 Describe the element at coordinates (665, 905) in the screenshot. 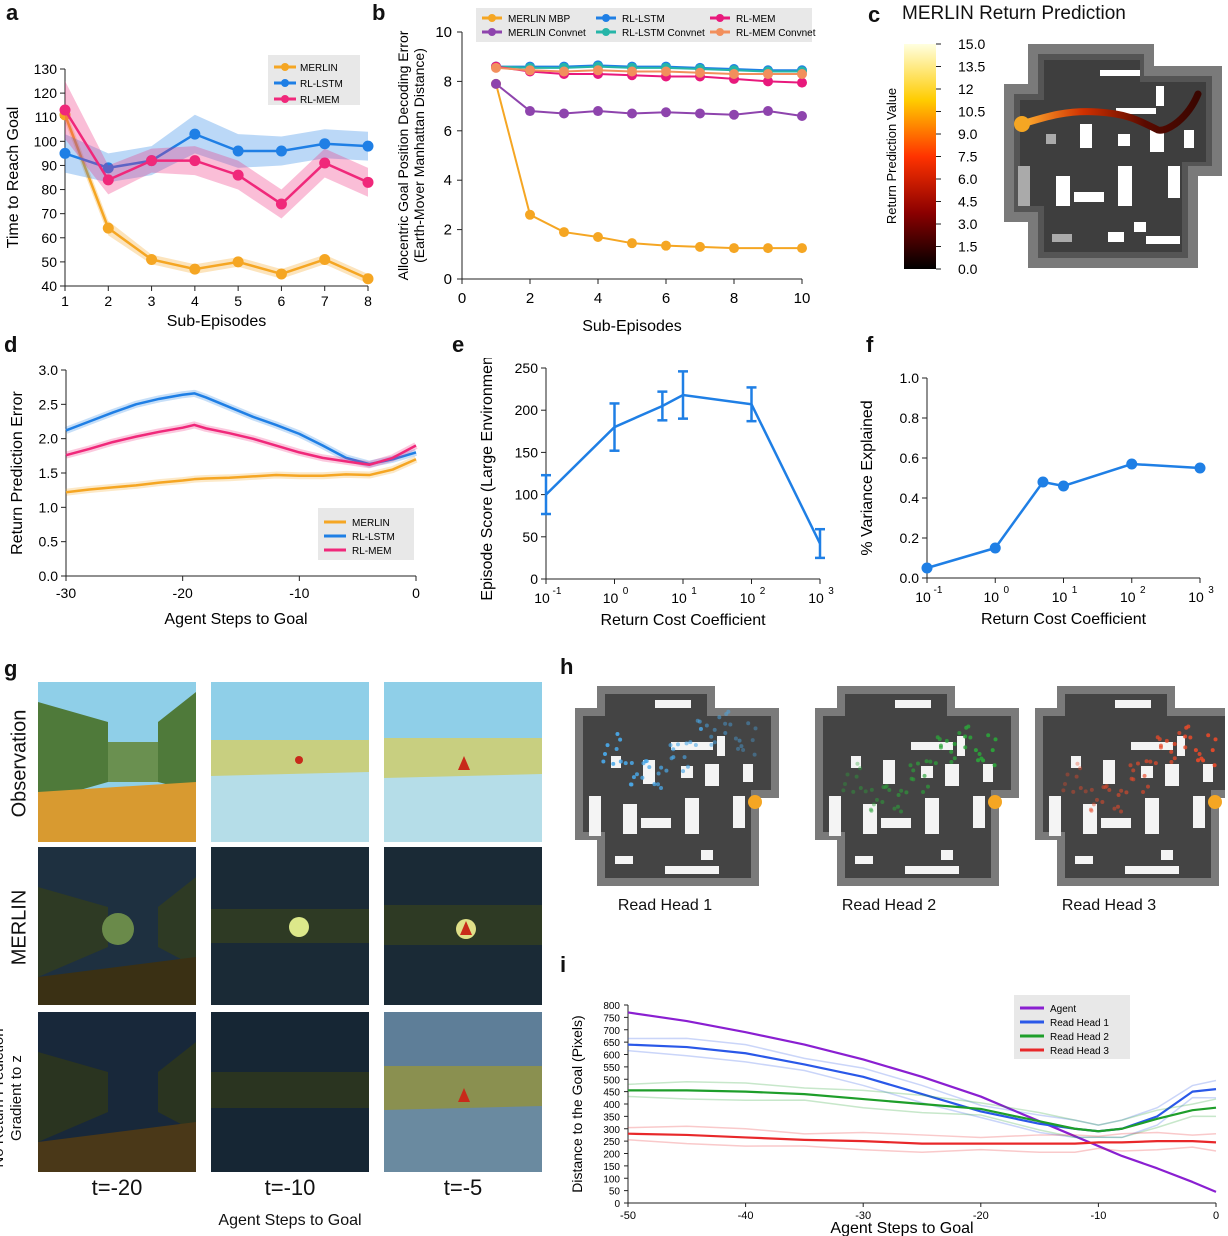

I see `read-head-1-label: Read Head 1` at that location.